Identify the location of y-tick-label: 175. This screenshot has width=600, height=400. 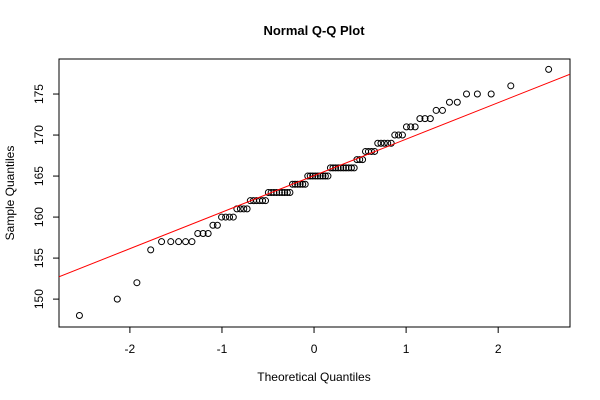
(39, 94).